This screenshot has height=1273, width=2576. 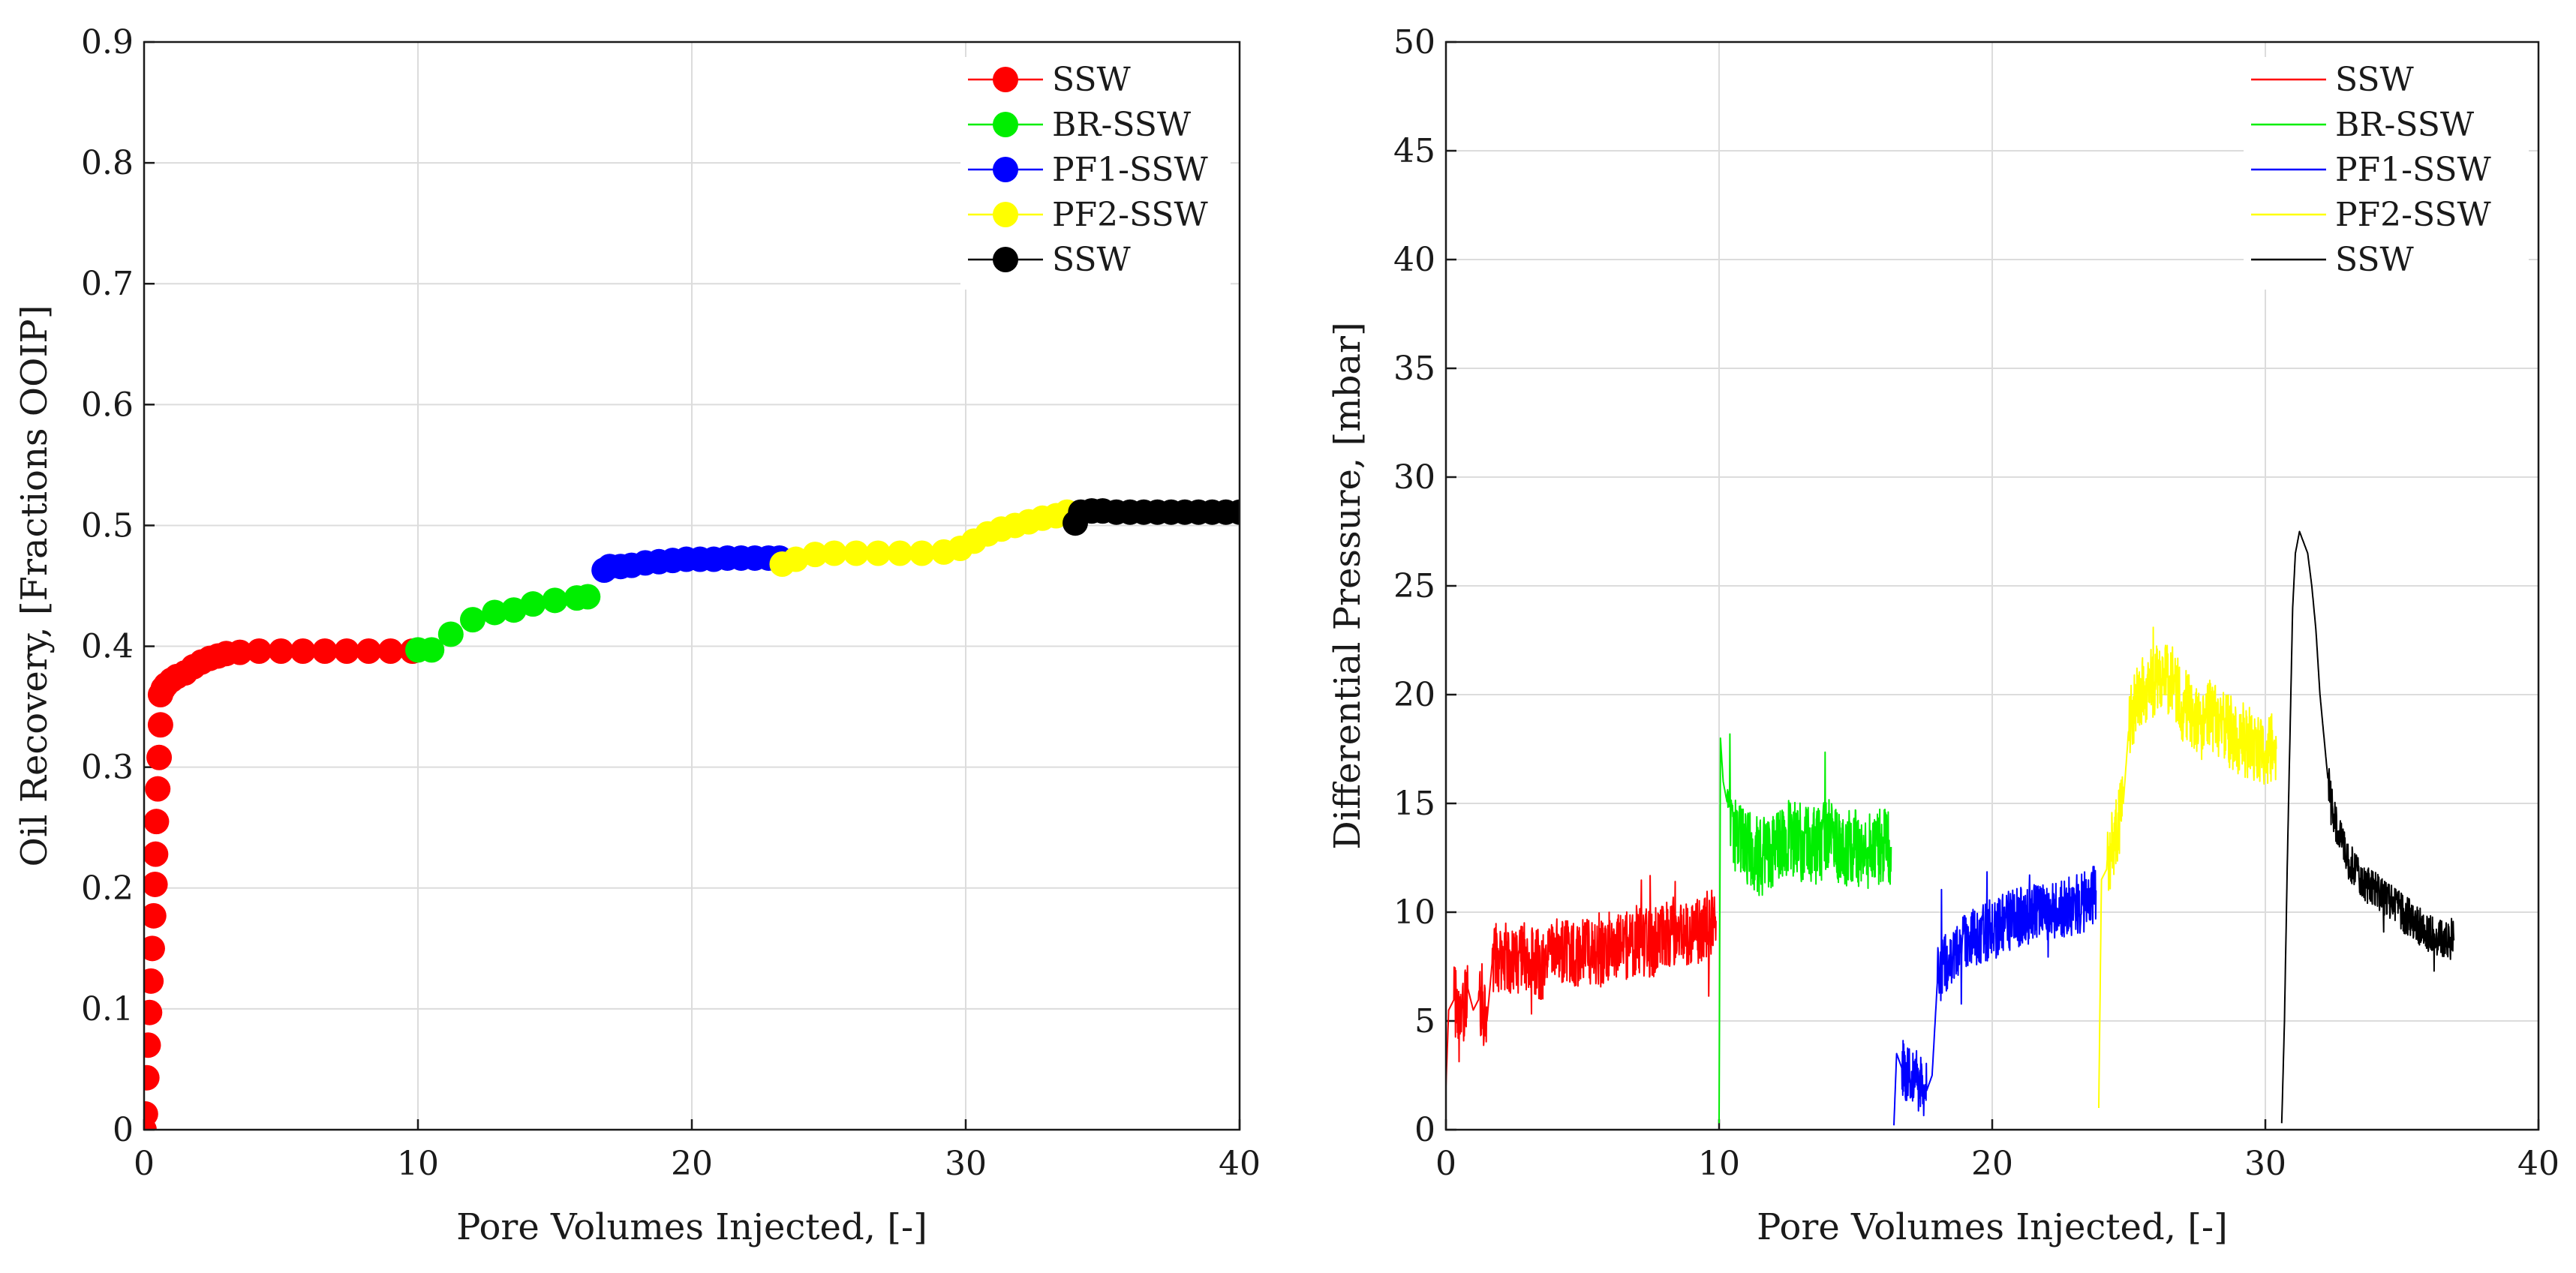 I want to click on y-tick-label: 0.9, so click(x=107, y=42).